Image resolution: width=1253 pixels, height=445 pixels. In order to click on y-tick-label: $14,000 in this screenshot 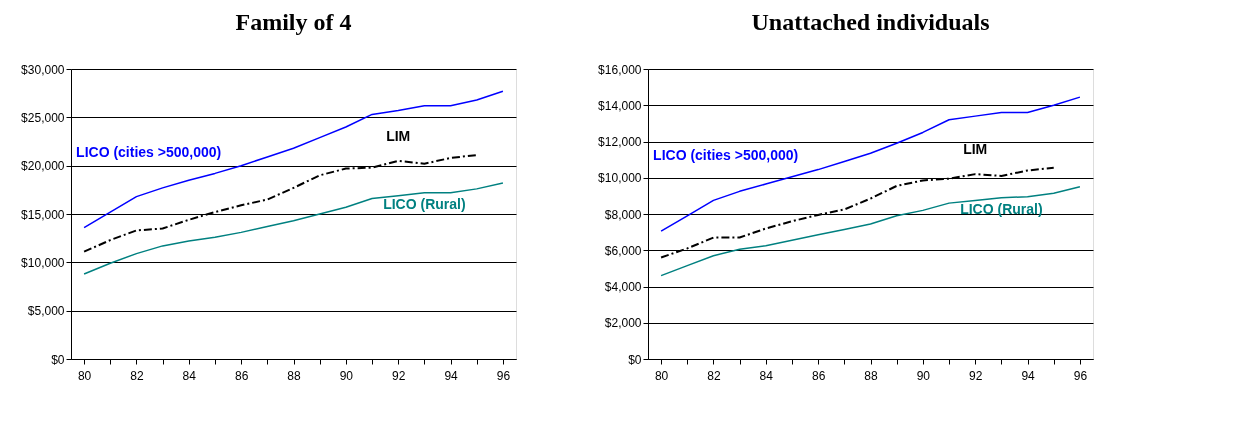, I will do `click(620, 105)`.